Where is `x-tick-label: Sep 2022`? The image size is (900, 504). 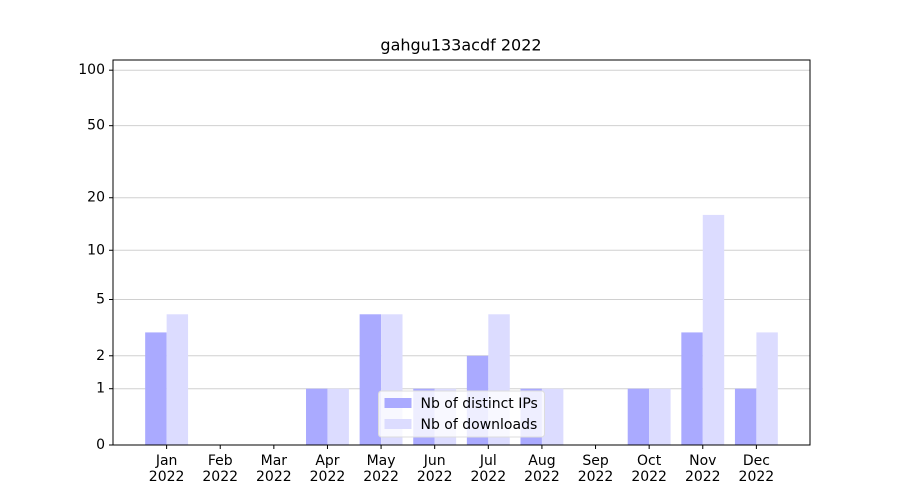
x-tick-label: Sep 2022 is located at coordinates (595, 469).